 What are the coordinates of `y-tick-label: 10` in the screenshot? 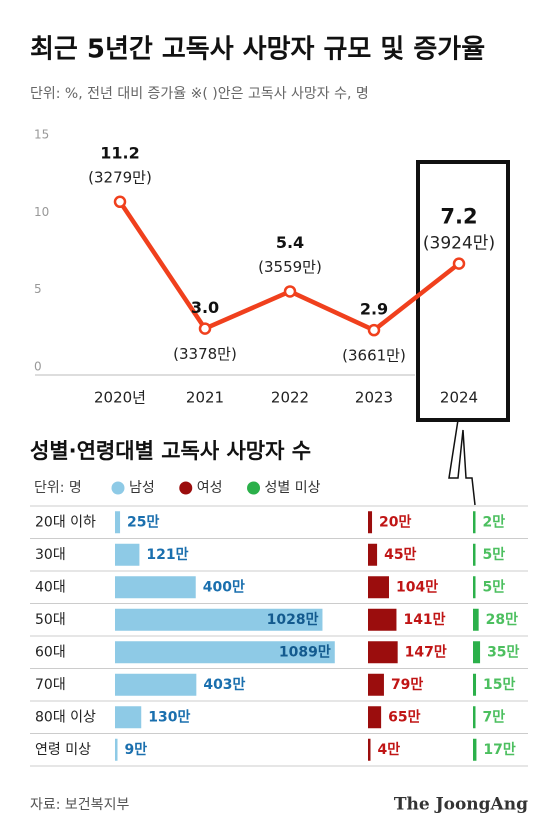 It's located at (41, 212).